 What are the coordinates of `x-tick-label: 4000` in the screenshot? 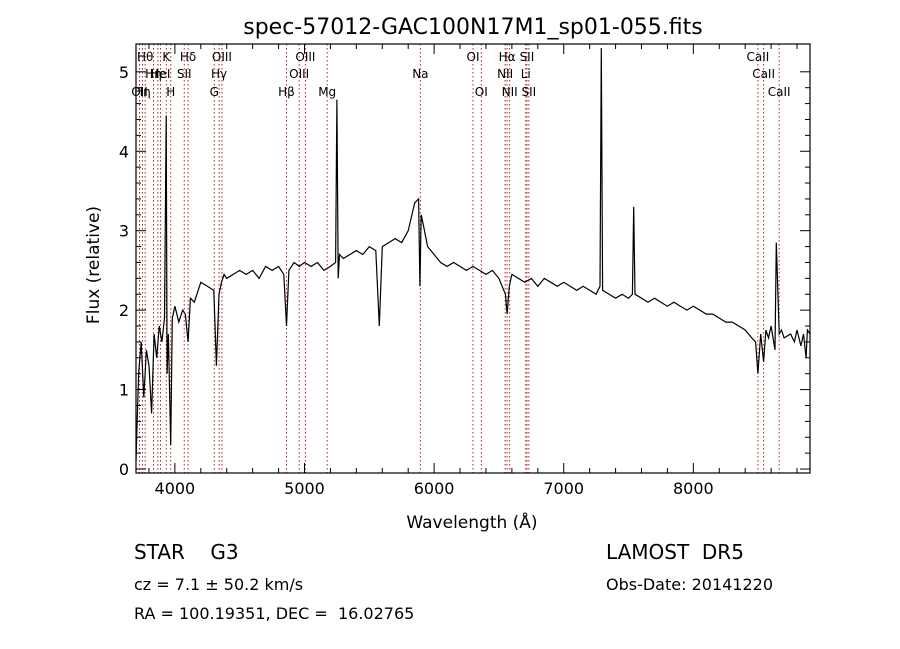 It's located at (175, 488).